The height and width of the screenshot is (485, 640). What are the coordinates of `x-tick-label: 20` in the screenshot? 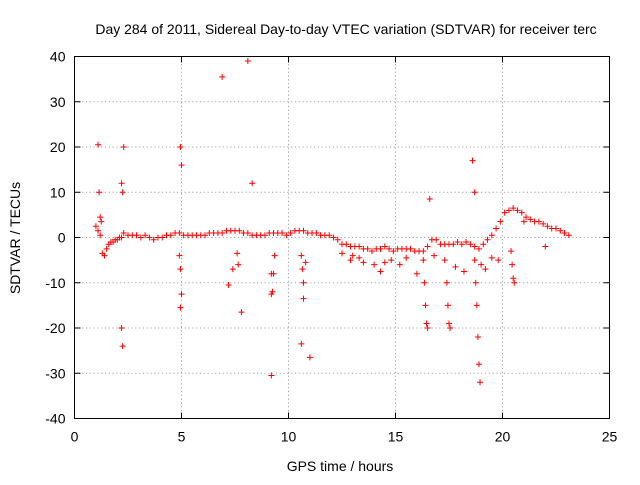 It's located at (503, 437).